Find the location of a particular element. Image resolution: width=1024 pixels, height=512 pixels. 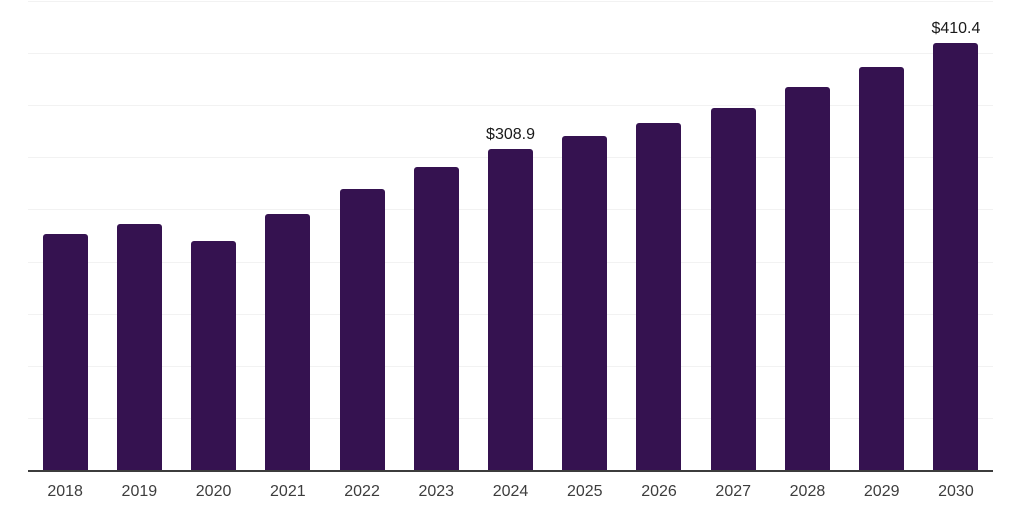

x-tick-2030: 2030 is located at coordinates (956, 491).